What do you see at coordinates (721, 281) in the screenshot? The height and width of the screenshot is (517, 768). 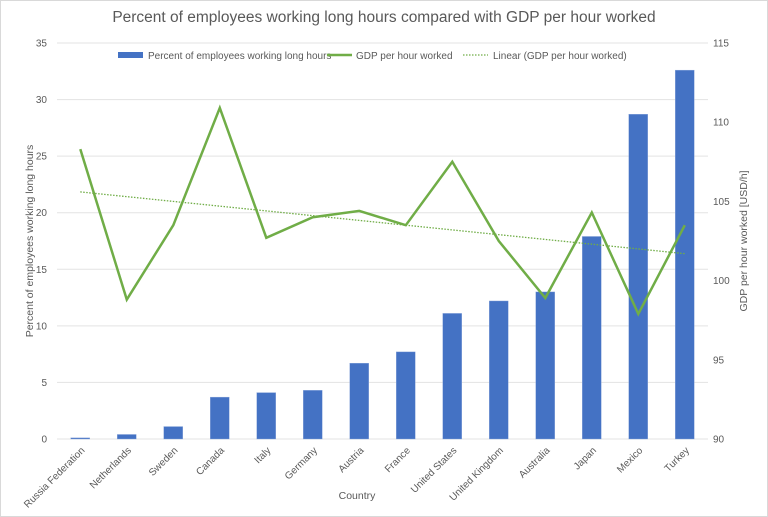 I see `right-tick-label: 100` at bounding box center [721, 281].